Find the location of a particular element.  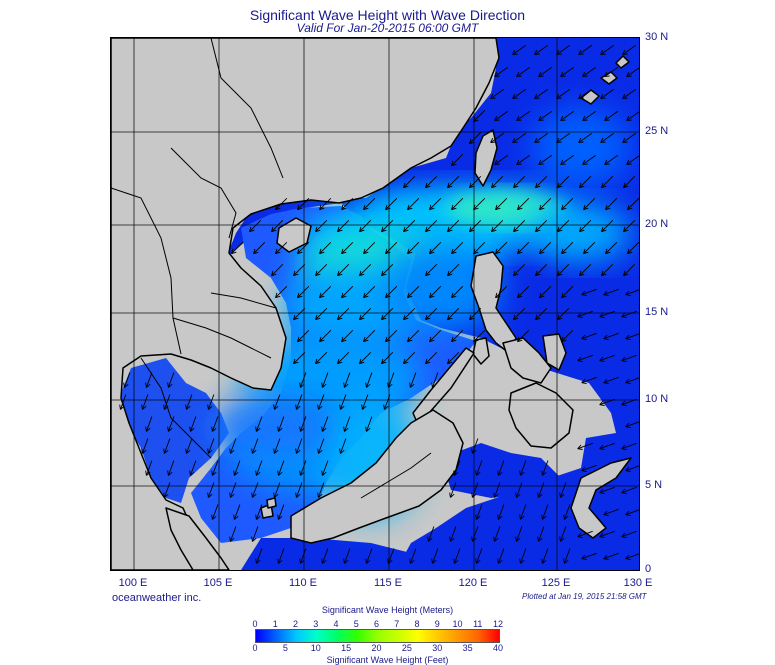

legend-feet-tick: 20 is located at coordinates (376, 648).